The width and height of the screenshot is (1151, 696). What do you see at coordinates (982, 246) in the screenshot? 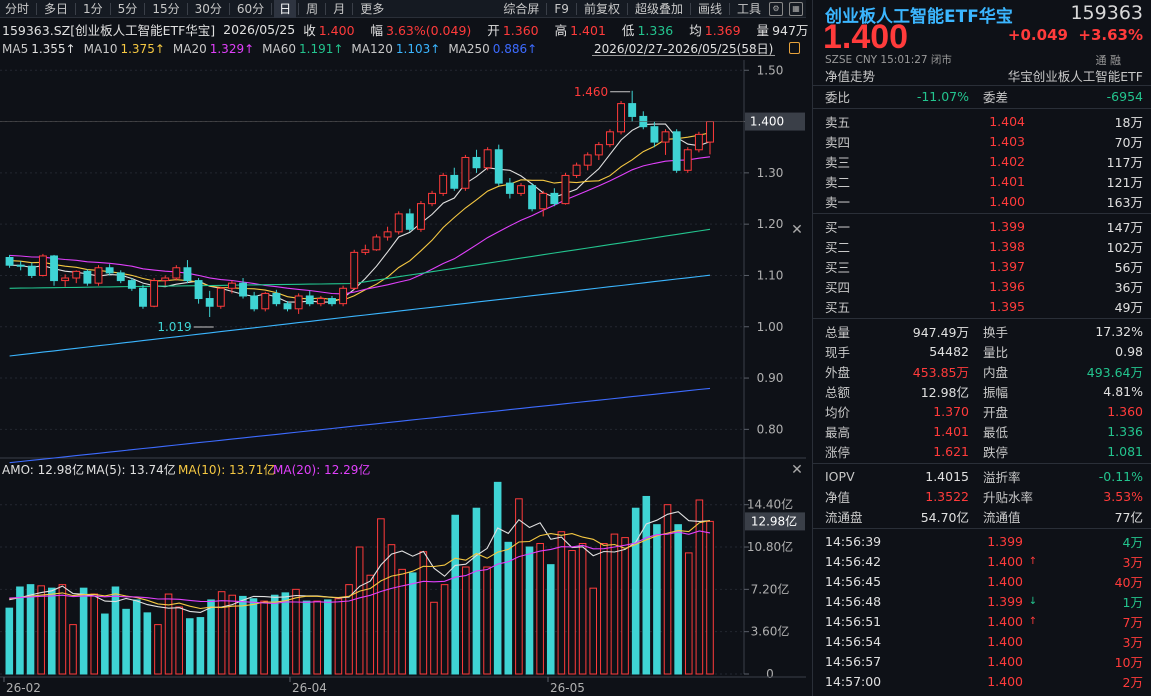
I see `bid-row: 买二 1.398 102万` at bounding box center [982, 246].